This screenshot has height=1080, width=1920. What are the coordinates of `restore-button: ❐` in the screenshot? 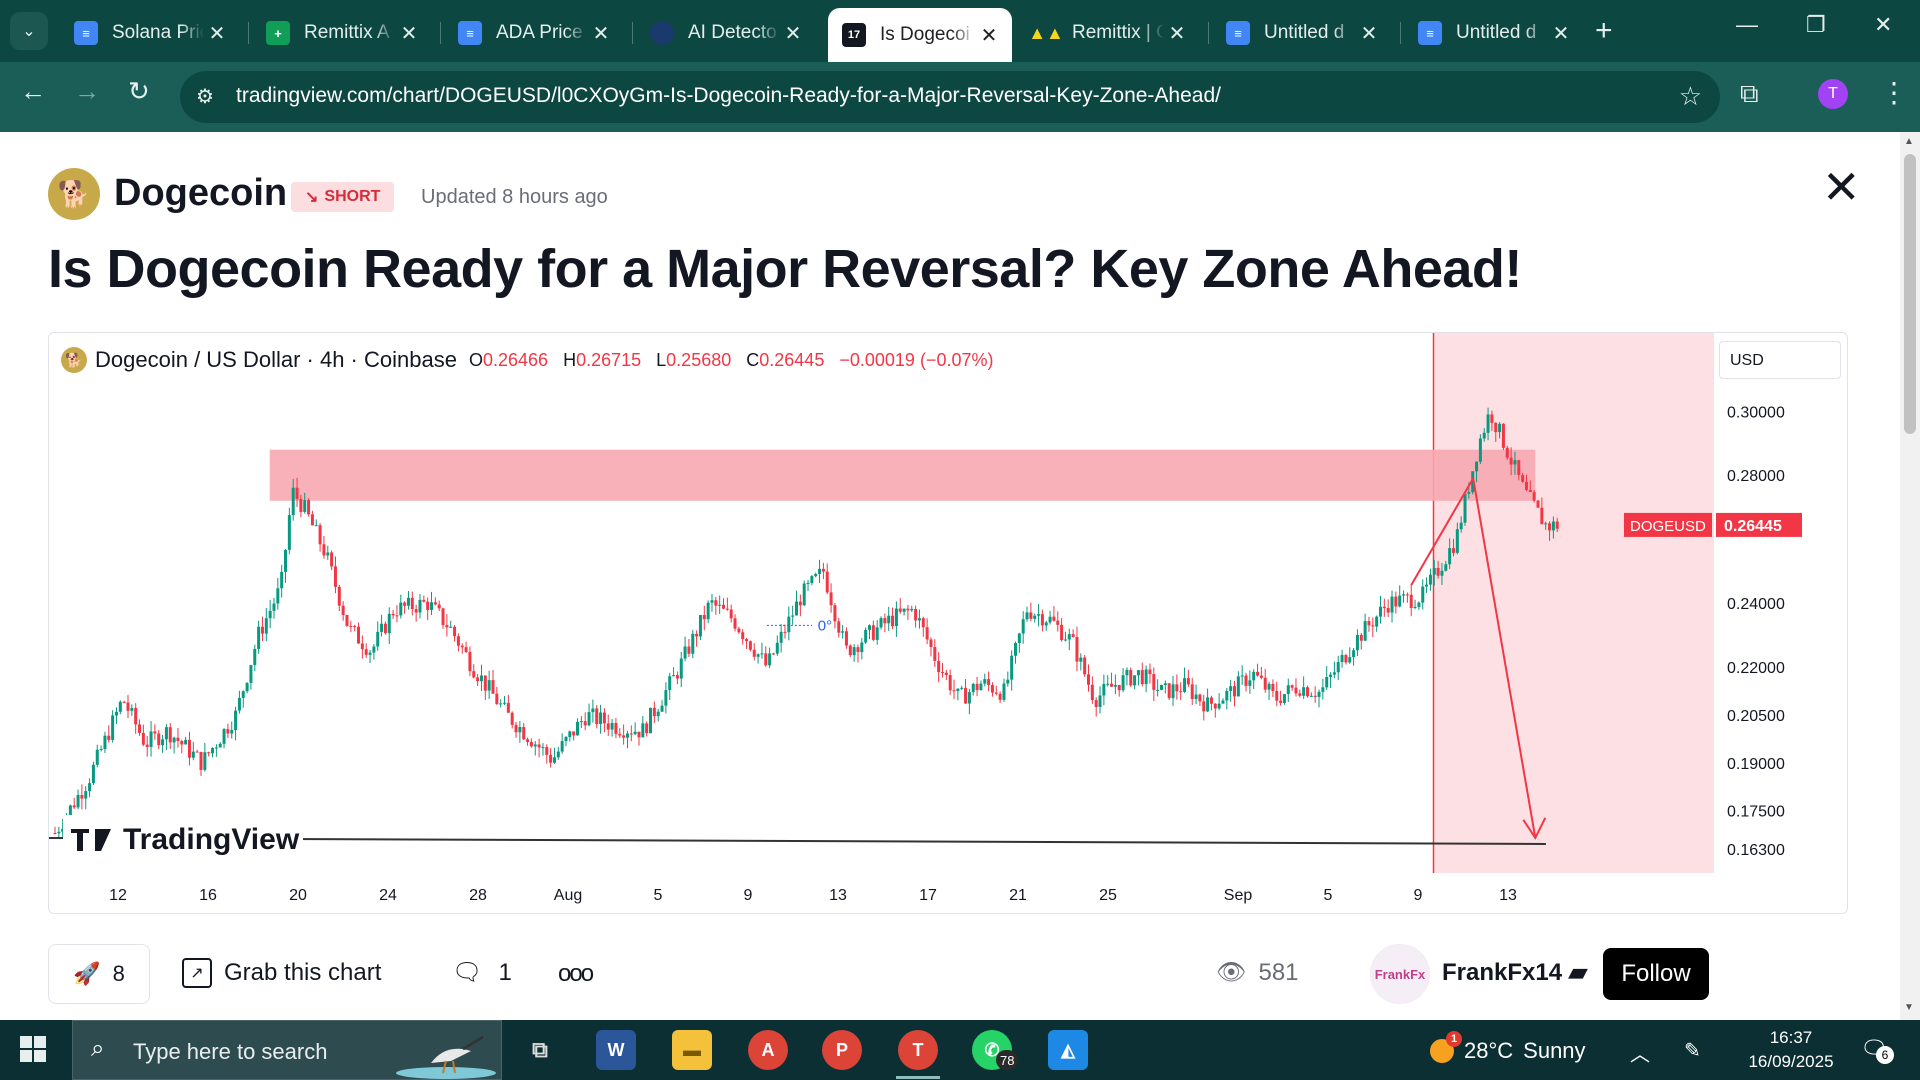 It's located at (1816, 24).